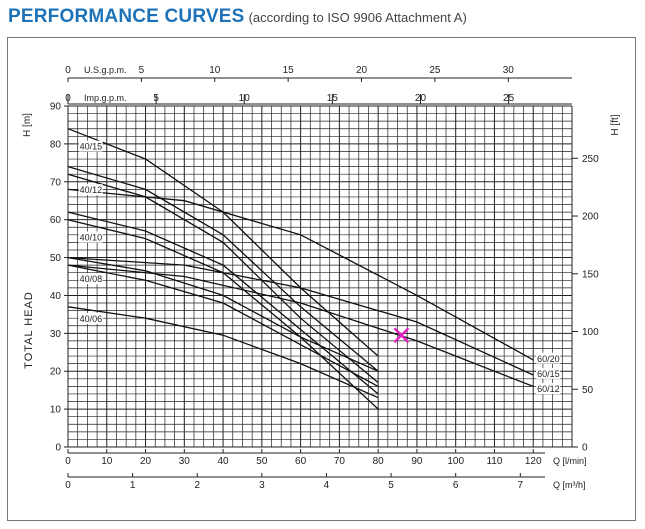 The height and width of the screenshot is (529, 645). Describe the element at coordinates (262, 461) in the screenshot. I see `x-tick-label-lmin: 50` at that location.